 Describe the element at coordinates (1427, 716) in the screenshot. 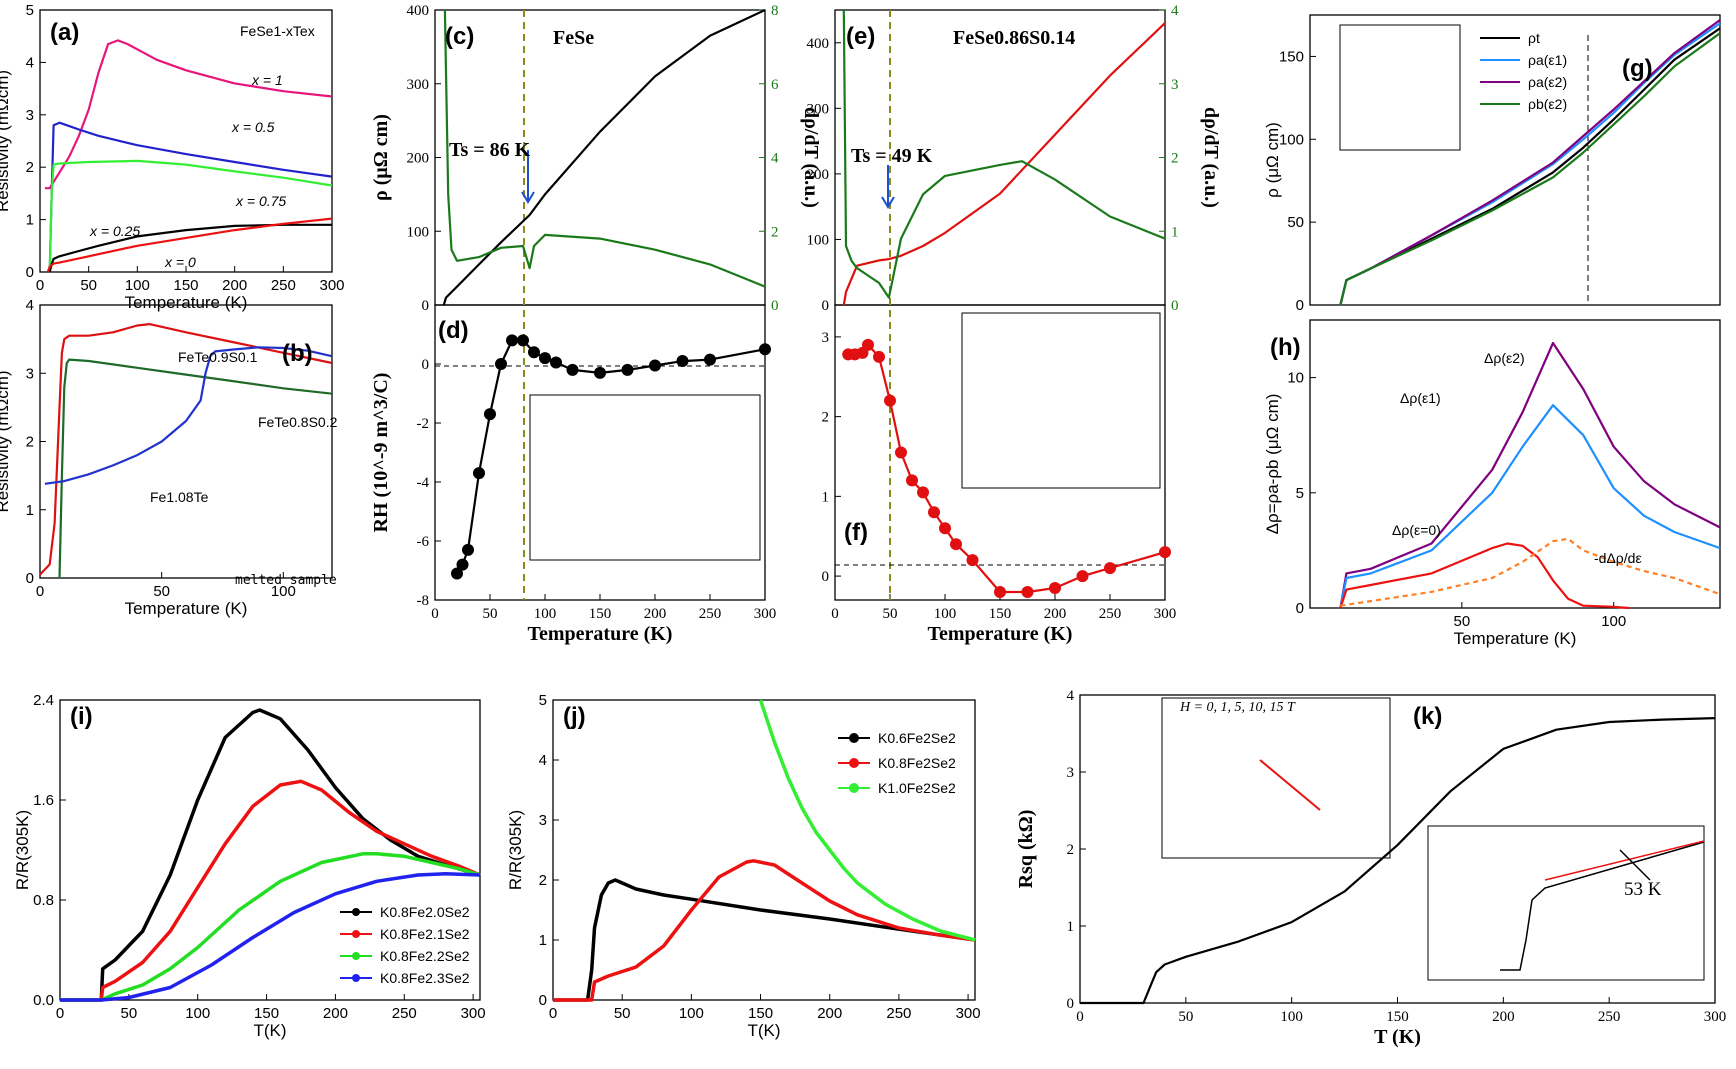

I see `panel-label-k: (k)` at that location.